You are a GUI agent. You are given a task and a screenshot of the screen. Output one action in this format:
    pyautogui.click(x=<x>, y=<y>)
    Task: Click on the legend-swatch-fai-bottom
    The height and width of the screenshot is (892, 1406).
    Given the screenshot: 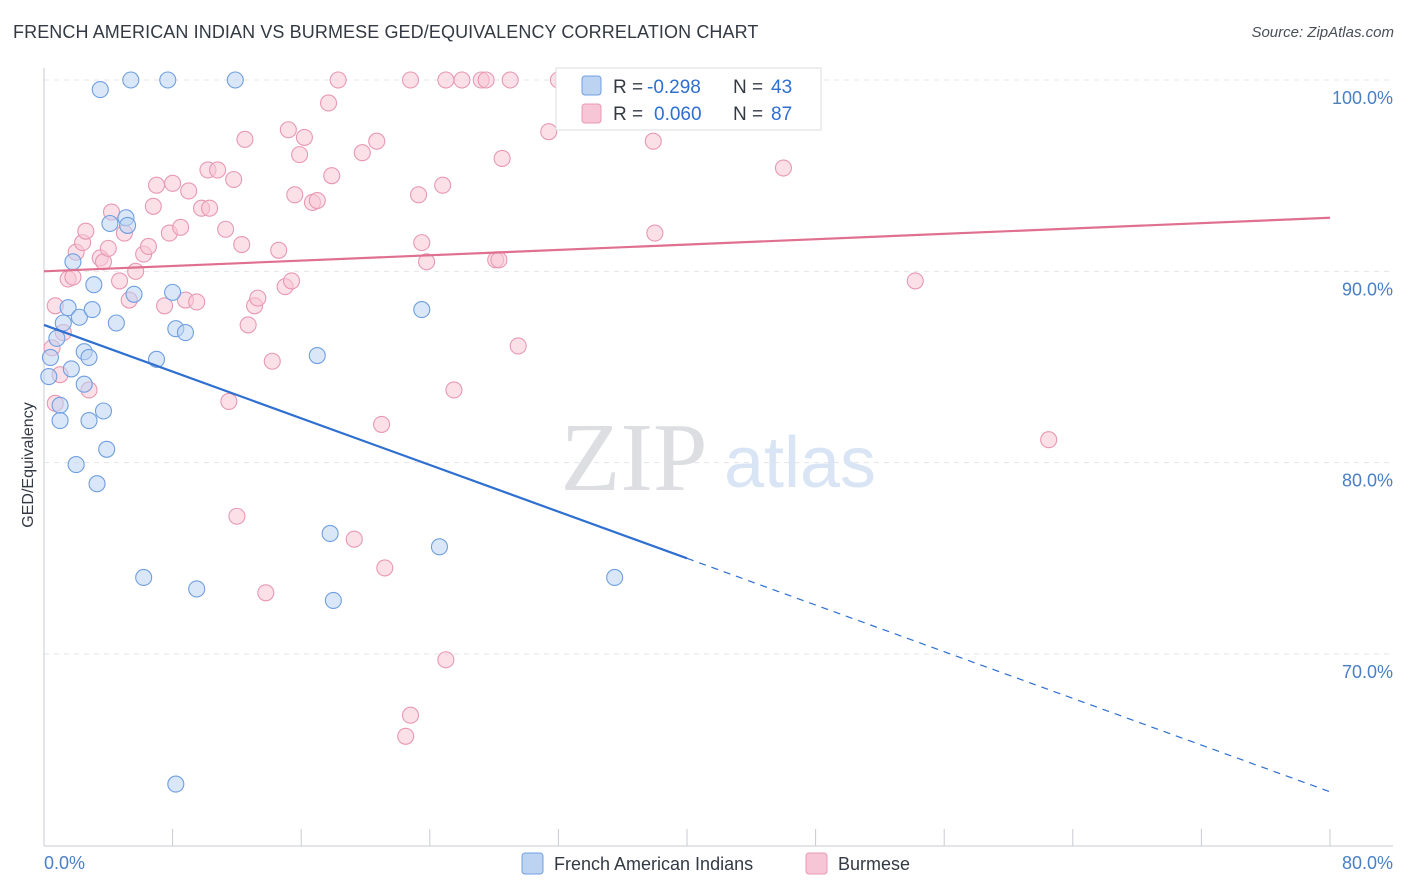 What is the action you would take?
    pyautogui.click(x=532, y=863)
    